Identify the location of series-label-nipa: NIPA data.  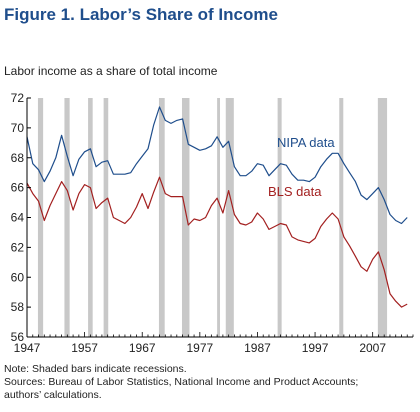
(306, 142).